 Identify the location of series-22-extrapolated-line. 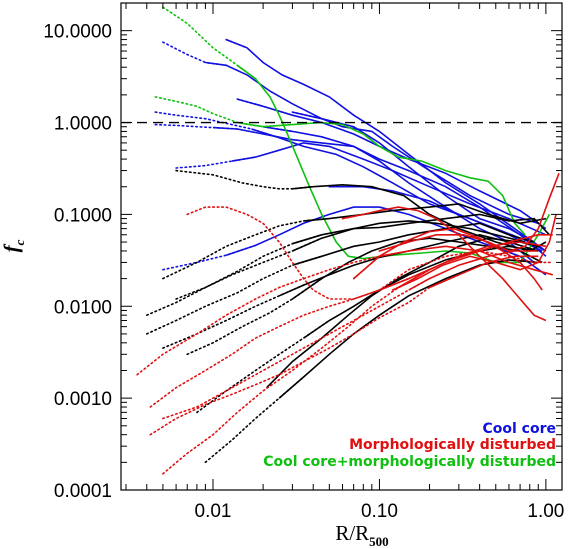
(370, 253).